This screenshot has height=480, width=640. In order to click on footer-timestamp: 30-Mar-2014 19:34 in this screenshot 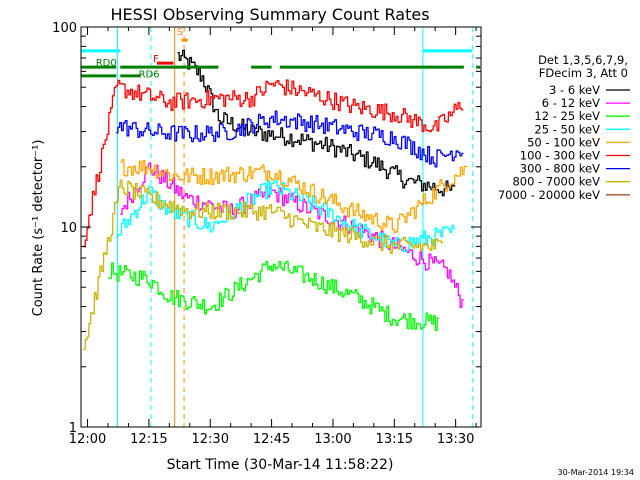, I will do `click(596, 472)`.